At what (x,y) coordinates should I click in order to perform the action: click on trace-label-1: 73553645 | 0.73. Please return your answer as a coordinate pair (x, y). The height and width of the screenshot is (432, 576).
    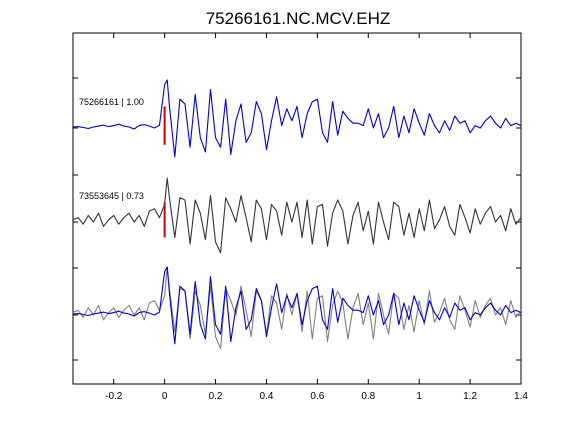
    Looking at the image, I should click on (111, 196).